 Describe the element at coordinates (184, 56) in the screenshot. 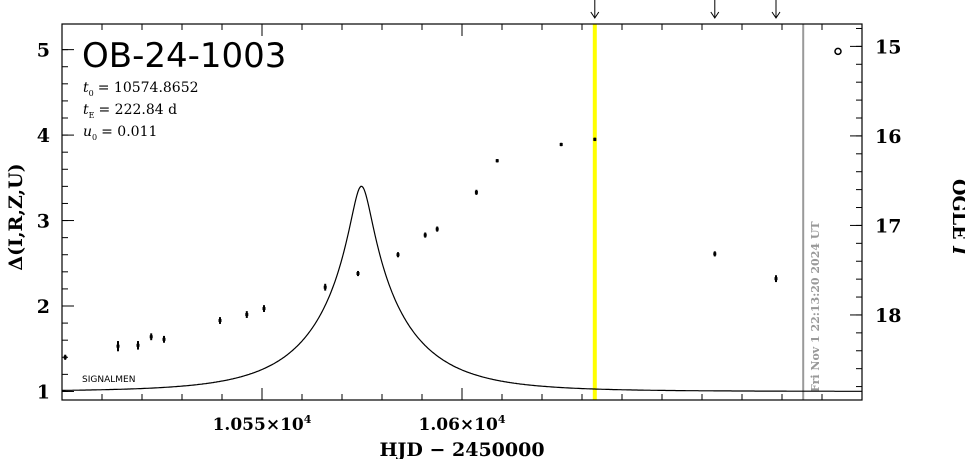

I see `chart-title: OB-24-1003` at that location.